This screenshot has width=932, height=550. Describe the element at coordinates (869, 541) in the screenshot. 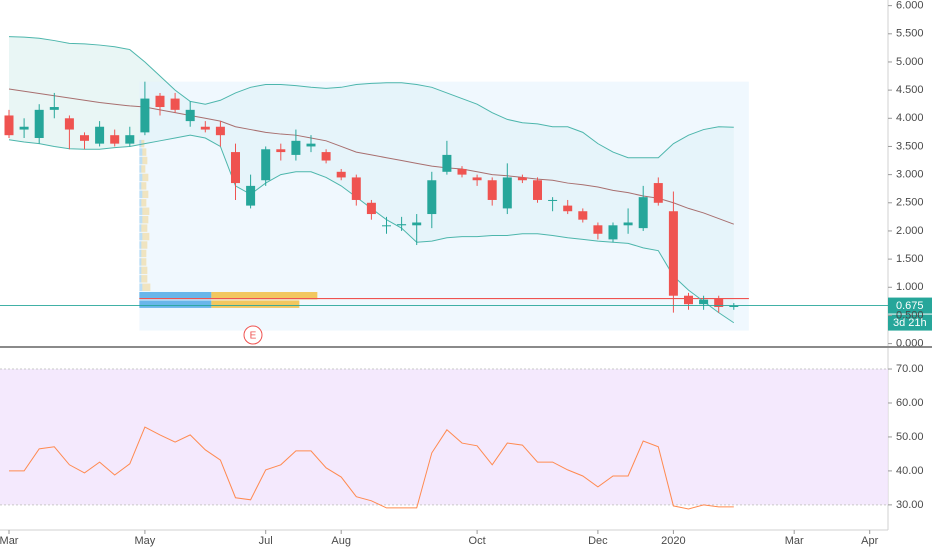

I see `x-tick-label: Apr` at that location.